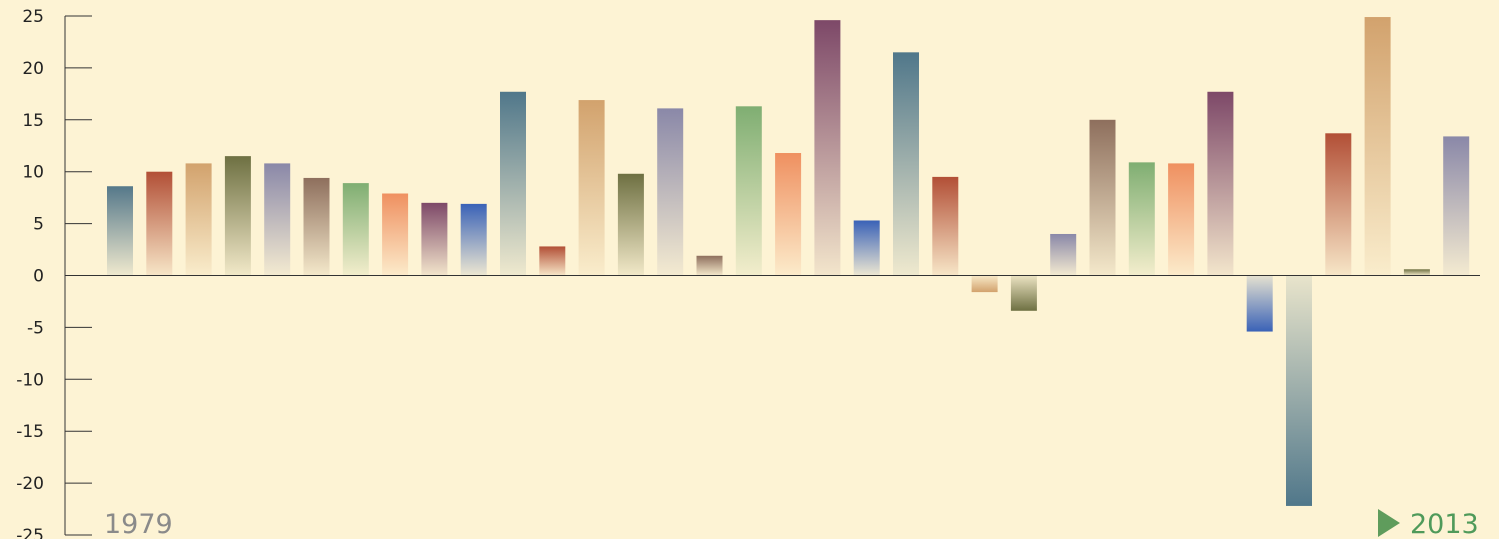  Describe the element at coordinates (38, 225) in the screenshot. I see `y-tick-label: 5` at that location.